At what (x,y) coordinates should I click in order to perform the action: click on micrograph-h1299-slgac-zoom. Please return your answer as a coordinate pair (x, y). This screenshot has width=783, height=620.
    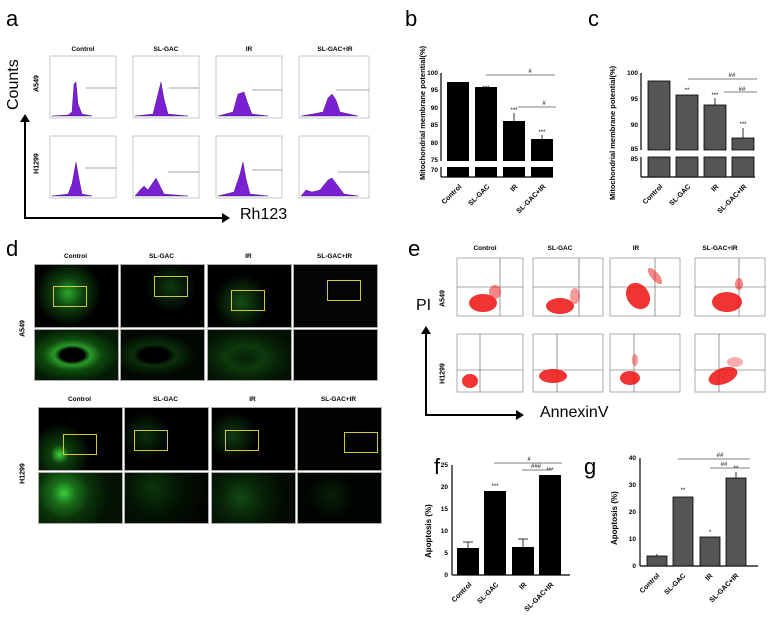
    Looking at the image, I should click on (166, 498).